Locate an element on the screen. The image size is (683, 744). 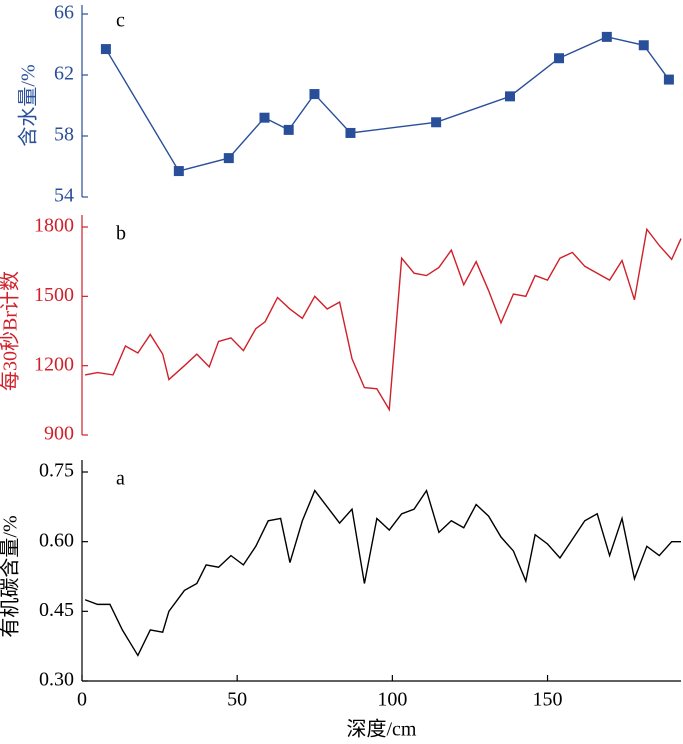
y-tick-label: 58 is located at coordinates (64, 135).